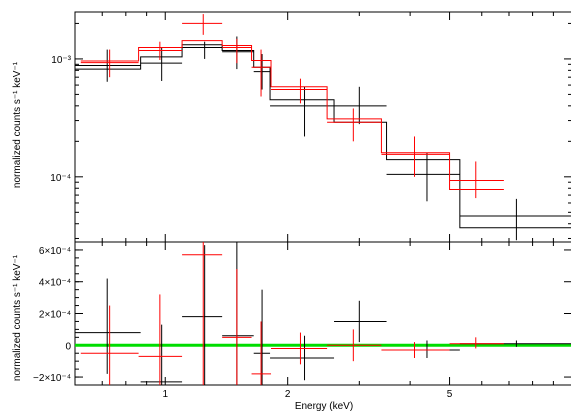 The height and width of the screenshot is (413, 571). I want to click on residuals-y-tick-label: 6×10⁻⁴, so click(55, 251).